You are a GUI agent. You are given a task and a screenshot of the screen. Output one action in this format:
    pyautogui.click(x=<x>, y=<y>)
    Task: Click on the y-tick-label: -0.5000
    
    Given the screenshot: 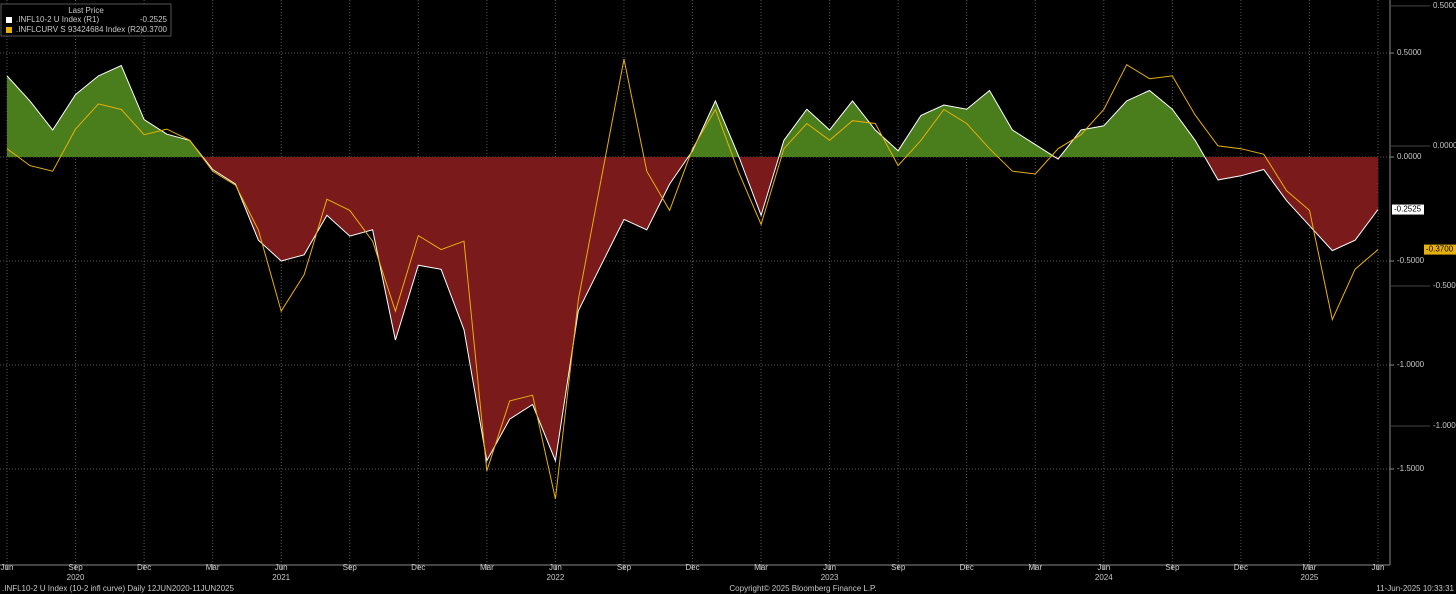 What is the action you would take?
    pyautogui.click(x=1411, y=260)
    